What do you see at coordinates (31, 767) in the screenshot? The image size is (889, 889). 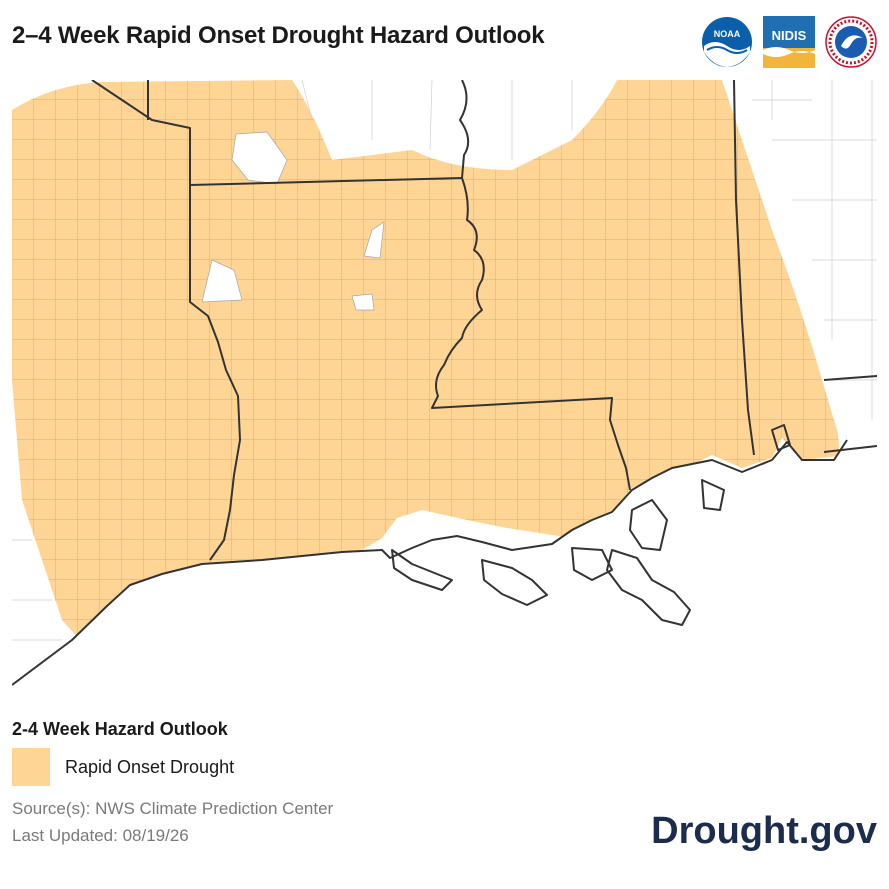 I see `legend-swatch` at bounding box center [31, 767].